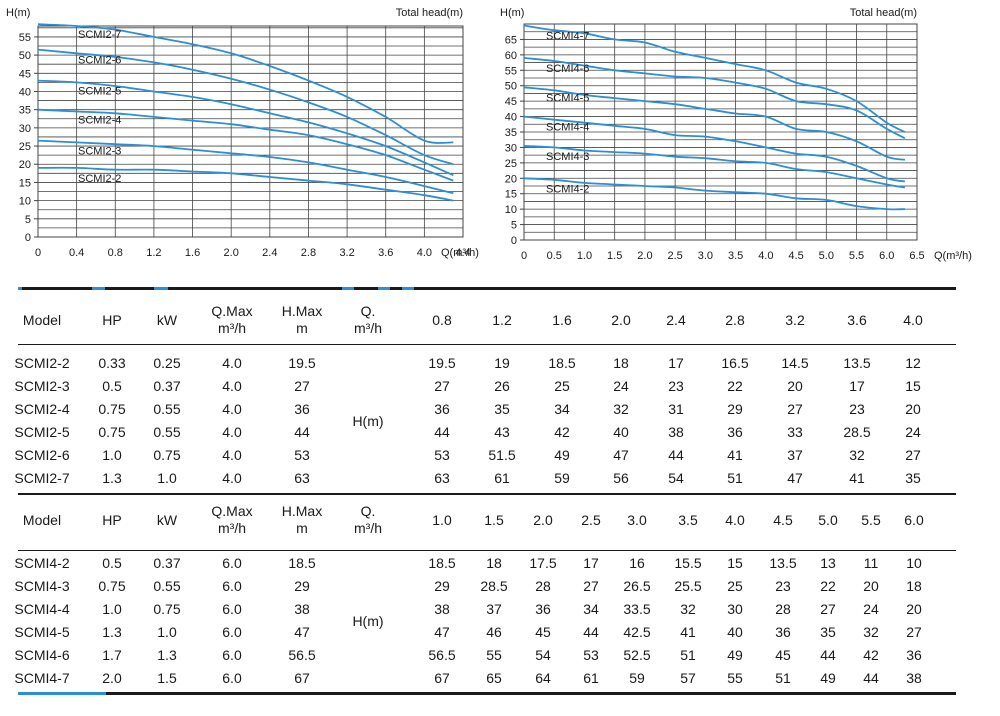 The width and height of the screenshot is (1000, 716). Describe the element at coordinates (487, 288) in the screenshot. I see `table-separator` at that location.